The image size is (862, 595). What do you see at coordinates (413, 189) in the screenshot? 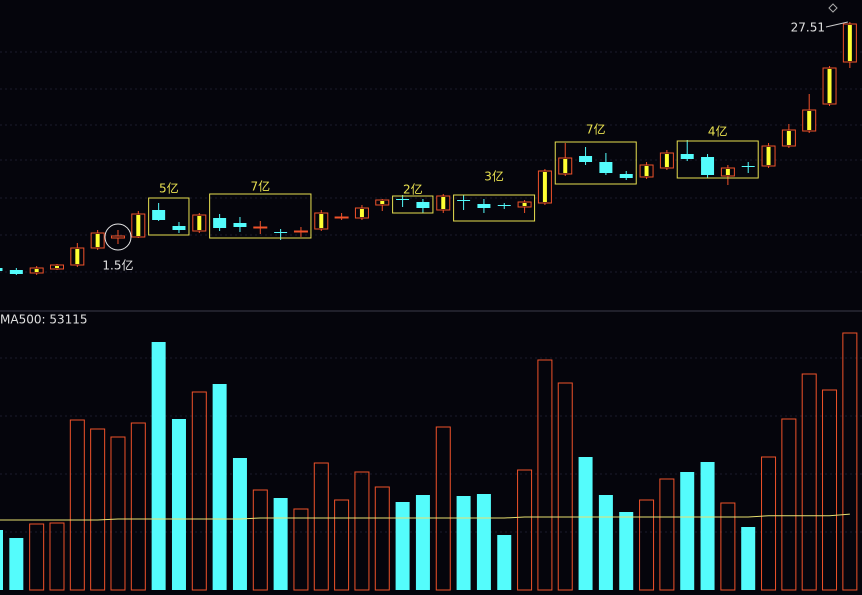
I see `annotation-label: 2亿` at bounding box center [413, 189].